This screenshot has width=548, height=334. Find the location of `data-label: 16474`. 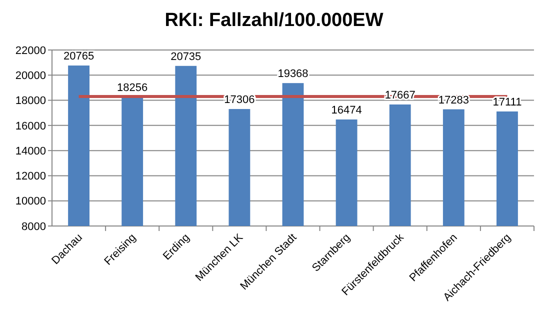

data-label: 16474 is located at coordinates (346, 110).